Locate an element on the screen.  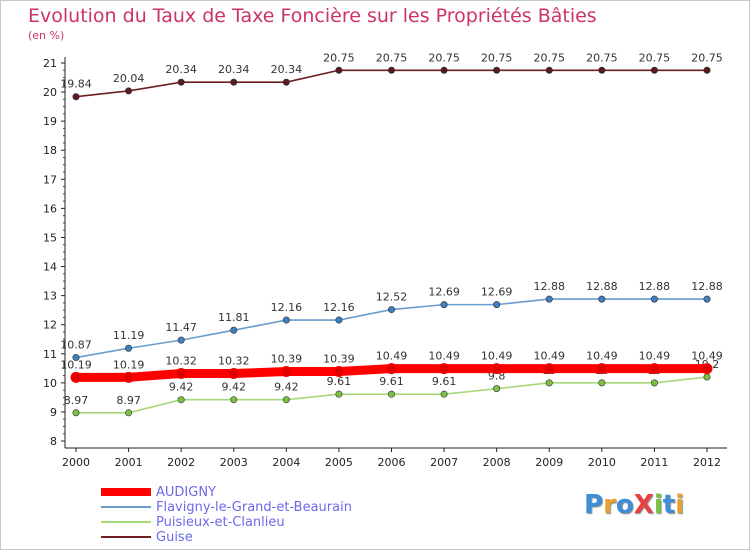
y-tick-label: 12 is located at coordinates (50, 325).